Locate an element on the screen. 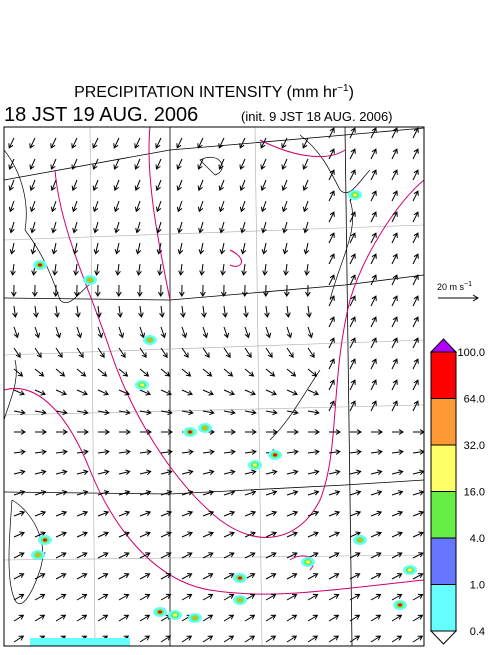 The width and height of the screenshot is (500, 655). title: PRECIPITATION INTENSITY (mm hr−1) is located at coordinates (214, 92).